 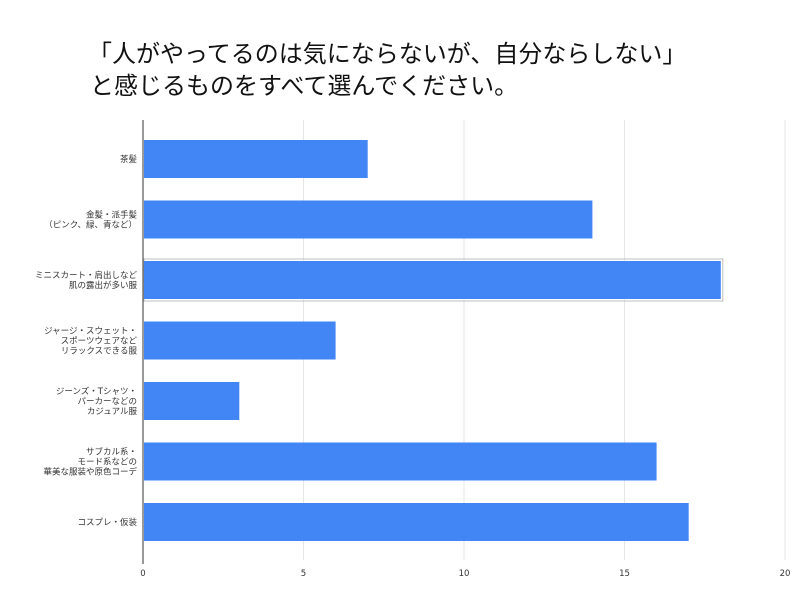 I want to click on category-label-4-line-1: パーカーなどの, so click(x=107, y=402).